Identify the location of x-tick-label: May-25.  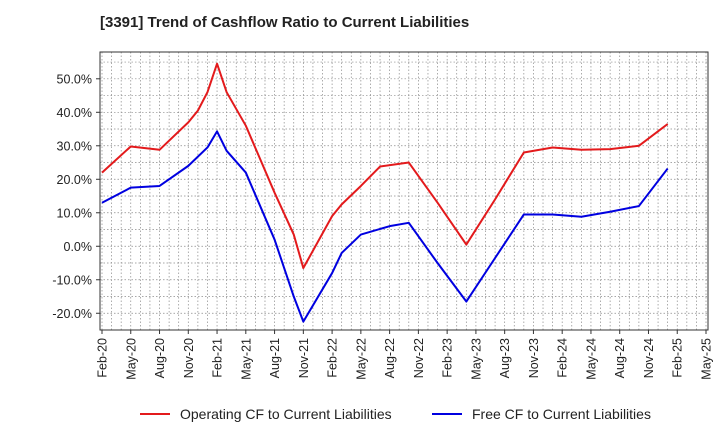
(707, 359).